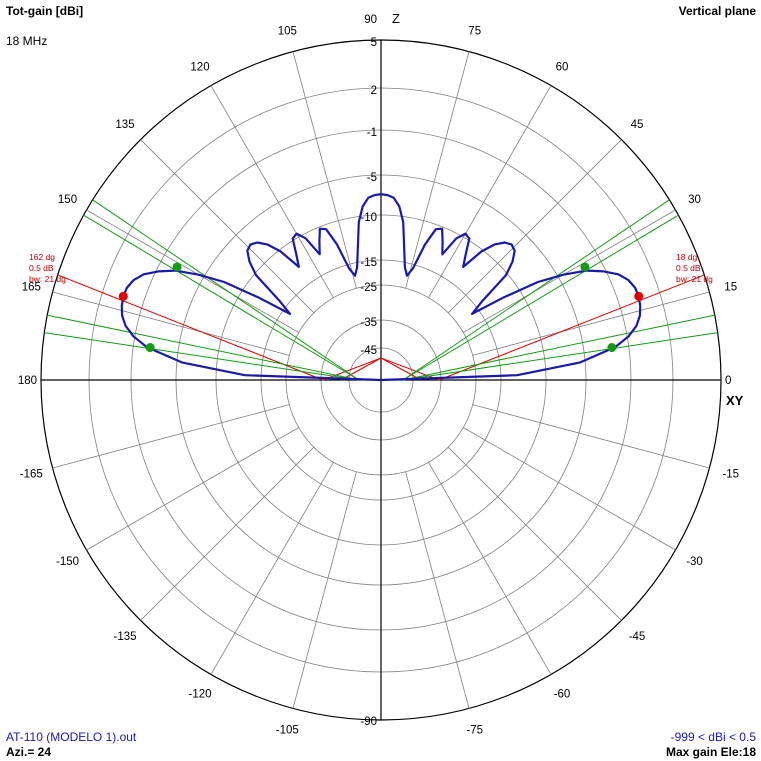 The width and height of the screenshot is (761, 761). What do you see at coordinates (694, 562) in the screenshot?
I see `angle-label: -30` at bounding box center [694, 562].